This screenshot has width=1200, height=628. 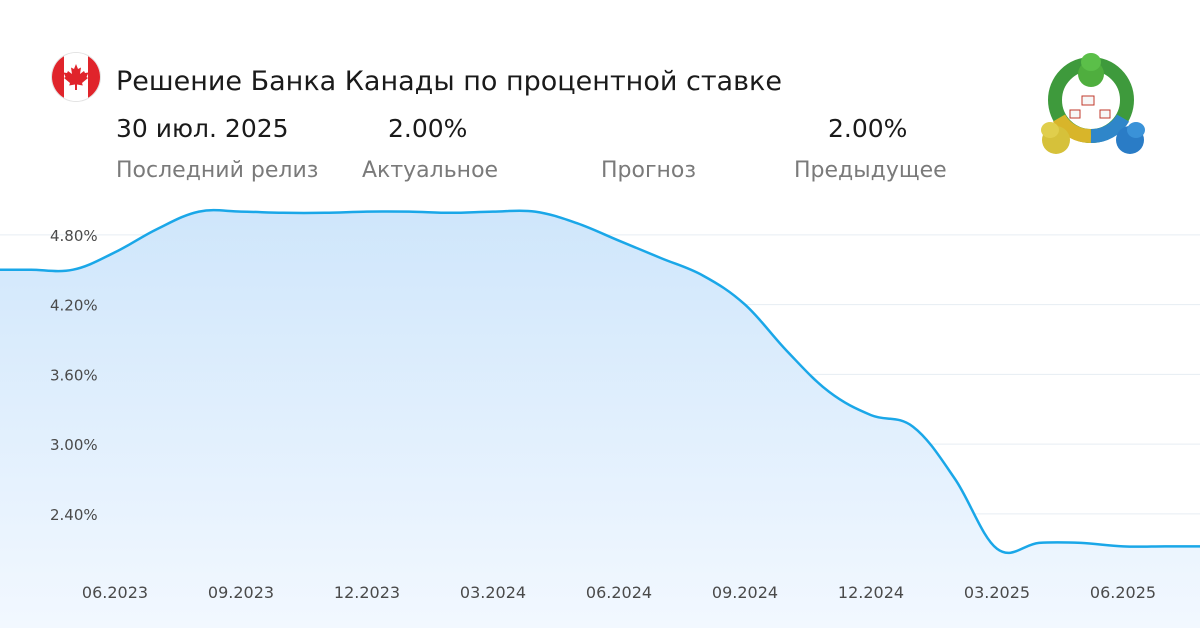 What do you see at coordinates (871, 592) in the screenshot?
I see `x-tick-label: 12.2024` at bounding box center [871, 592].